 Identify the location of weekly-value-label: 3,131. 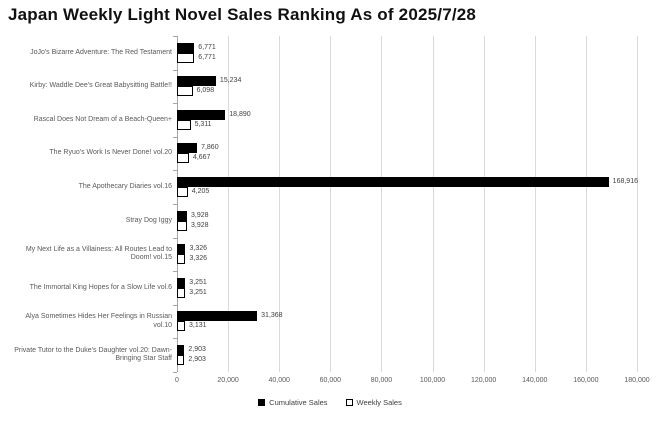
(198, 326).